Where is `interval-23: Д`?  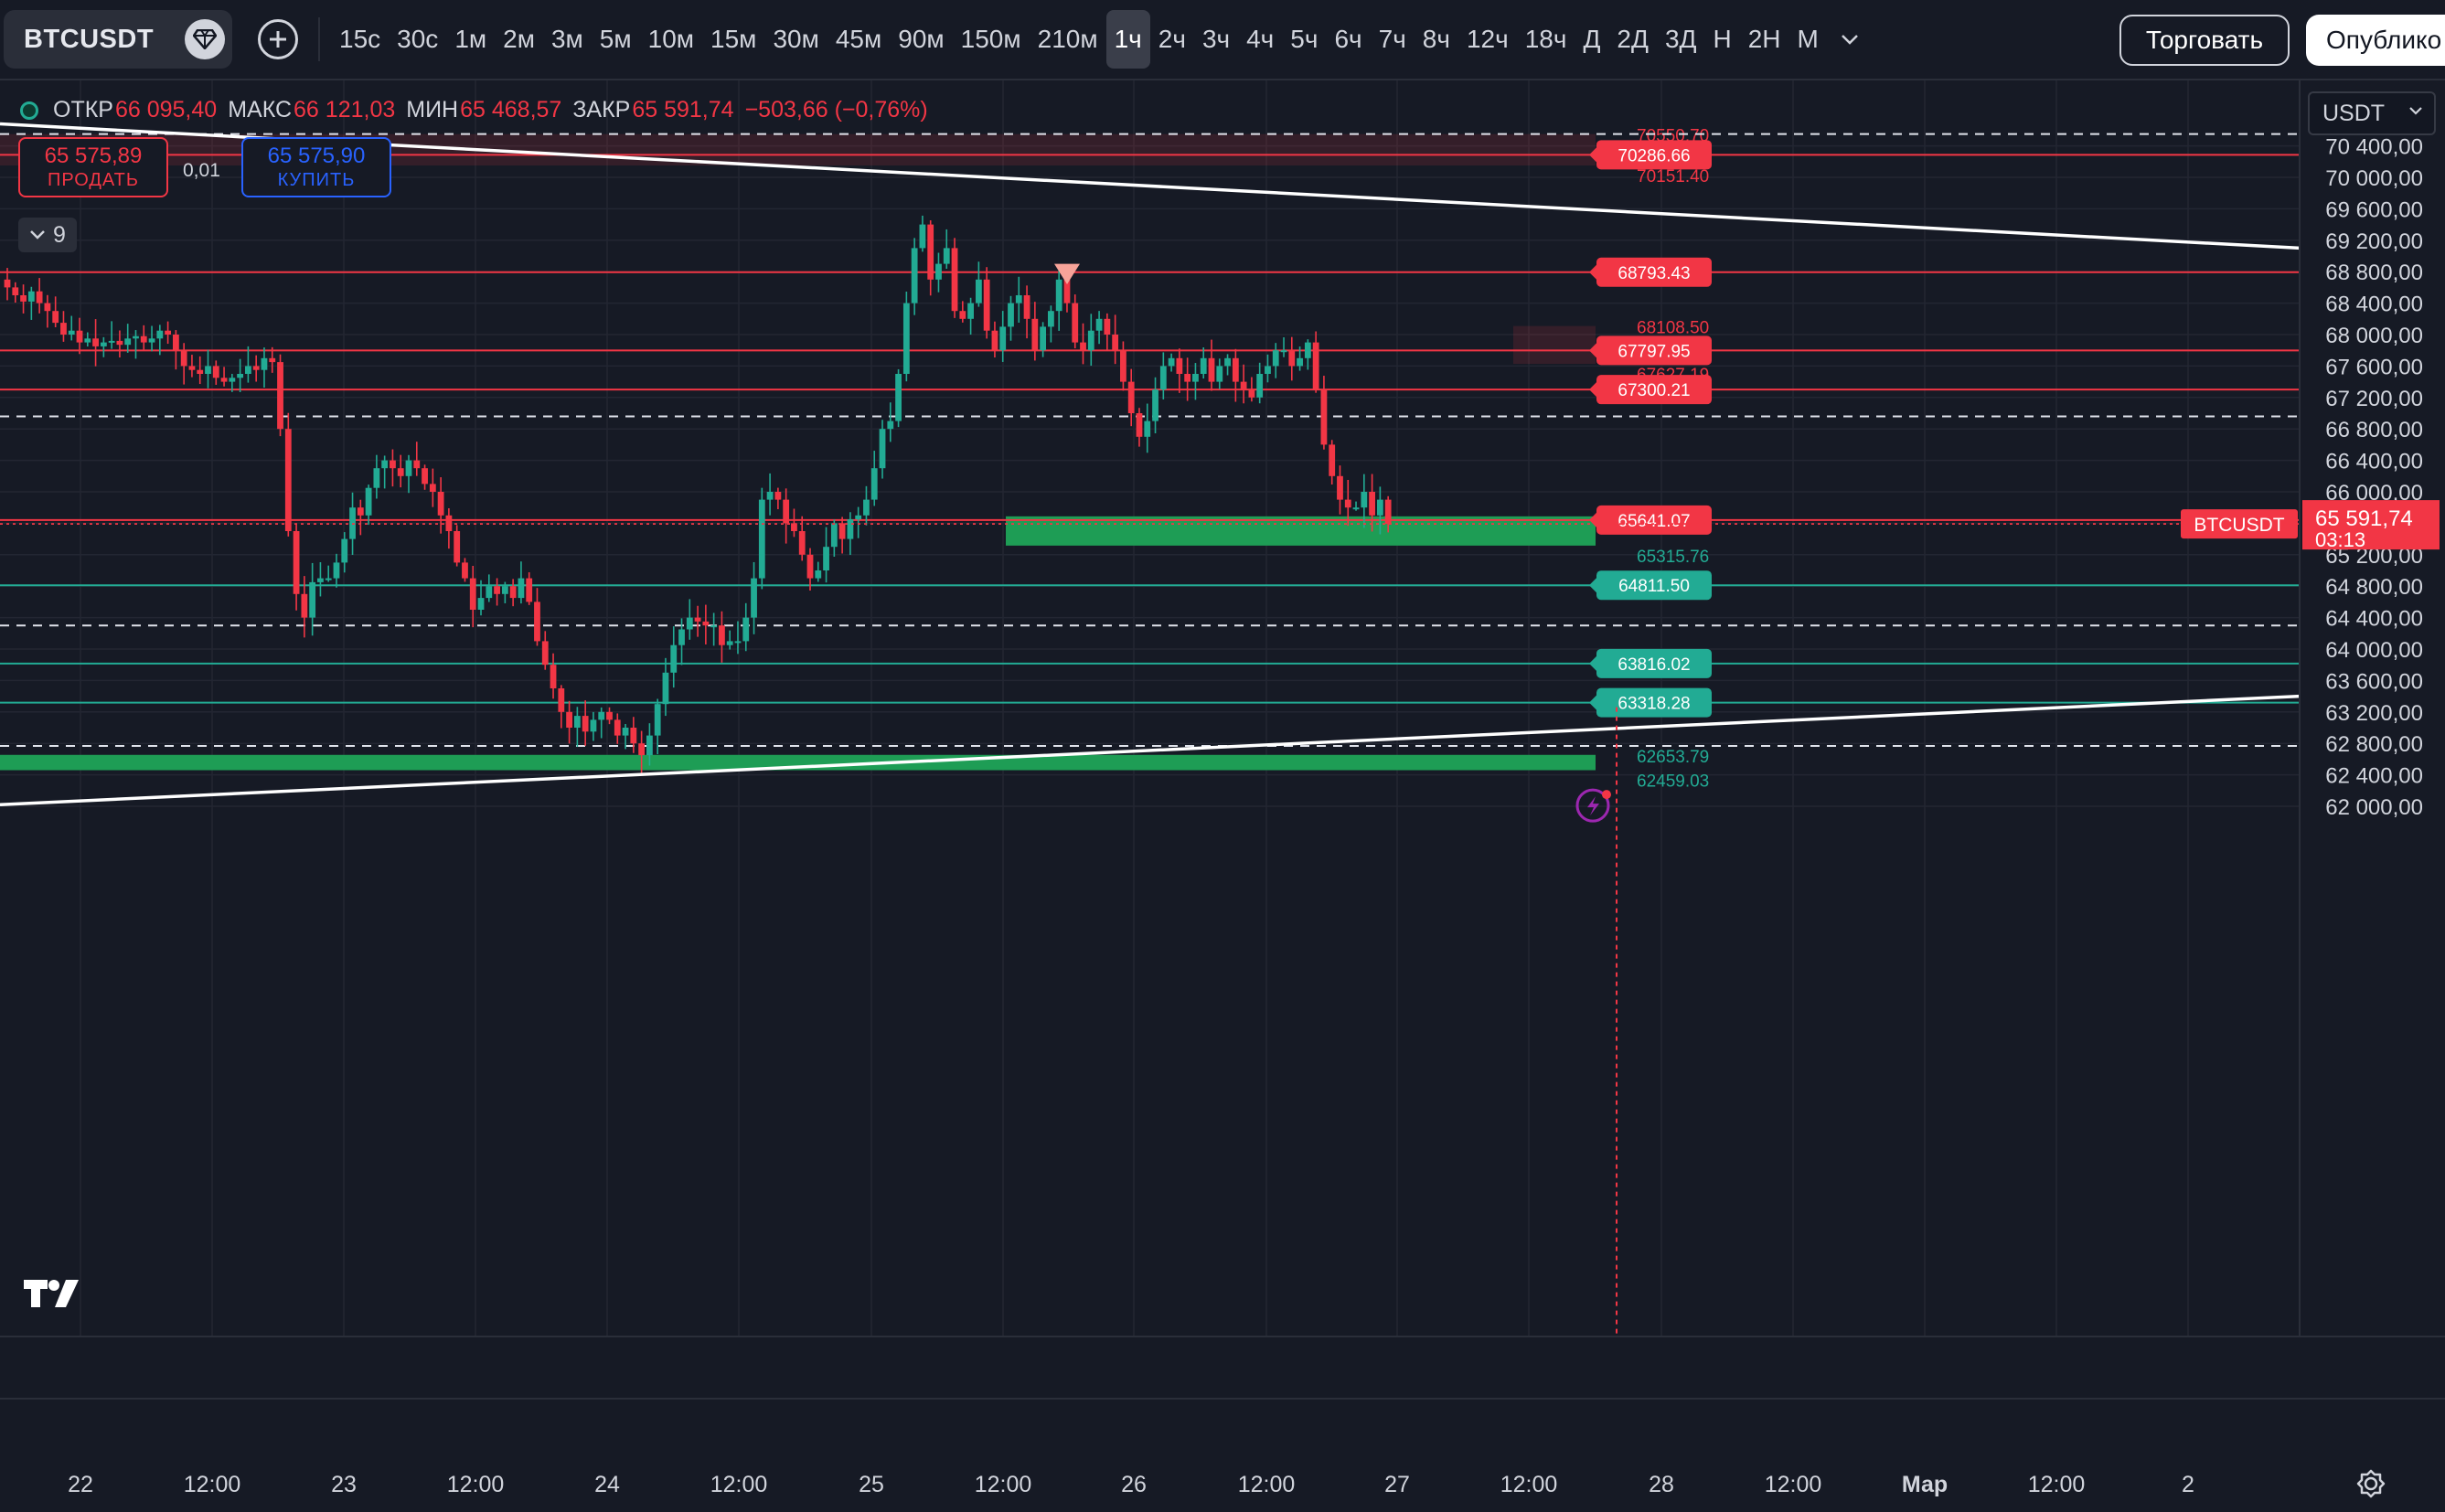 interval-23: Д is located at coordinates (1592, 39).